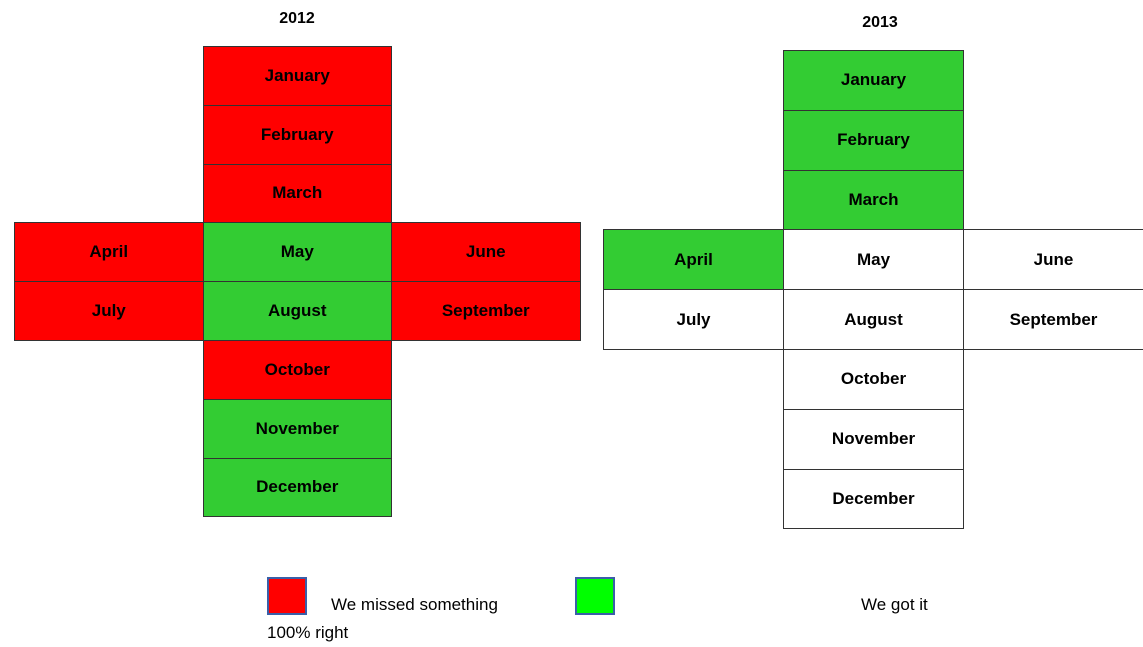 The width and height of the screenshot is (1143, 647). Describe the element at coordinates (414, 604) in the screenshot. I see `legend-text: We missed something` at that location.